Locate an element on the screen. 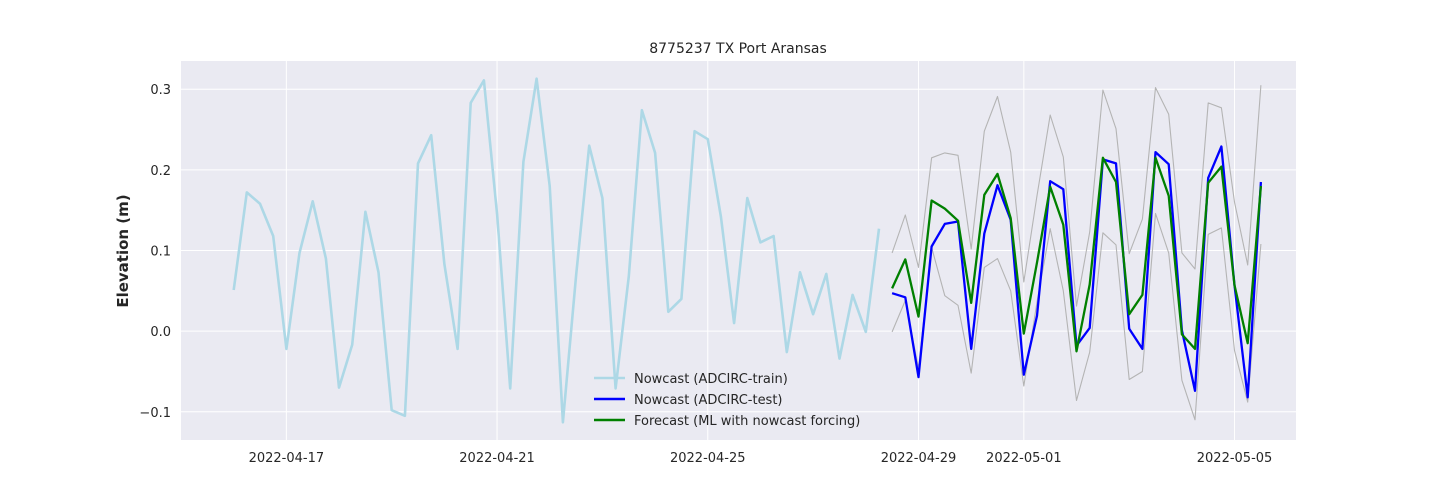  y-axis-ticks: −0.1 0.0 0.1 0.2 0.3 is located at coordinates (155, 252).